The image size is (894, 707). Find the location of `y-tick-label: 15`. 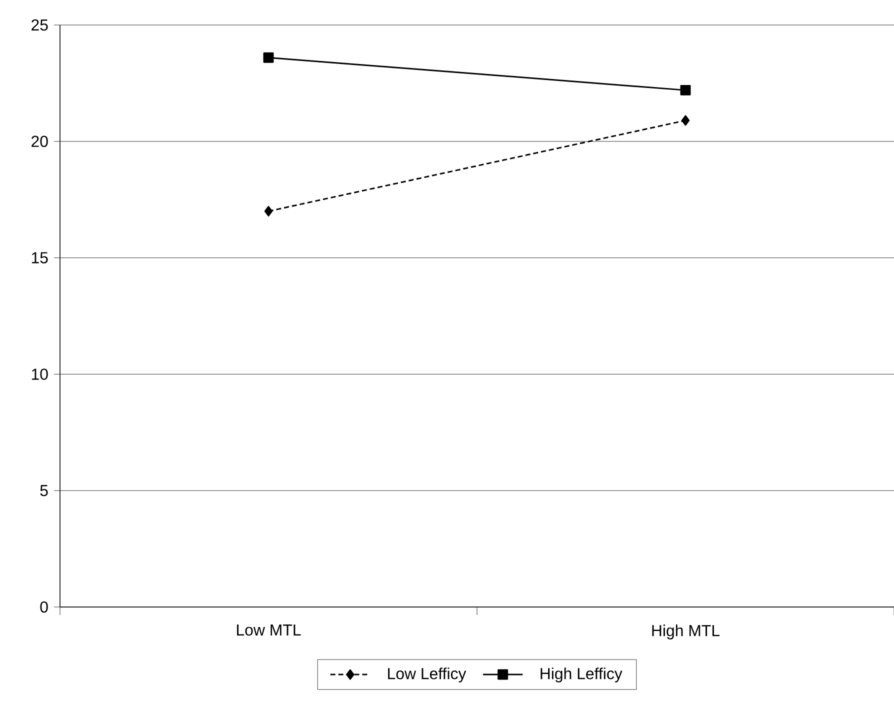

y-tick-label: 15 is located at coordinates (40, 258).